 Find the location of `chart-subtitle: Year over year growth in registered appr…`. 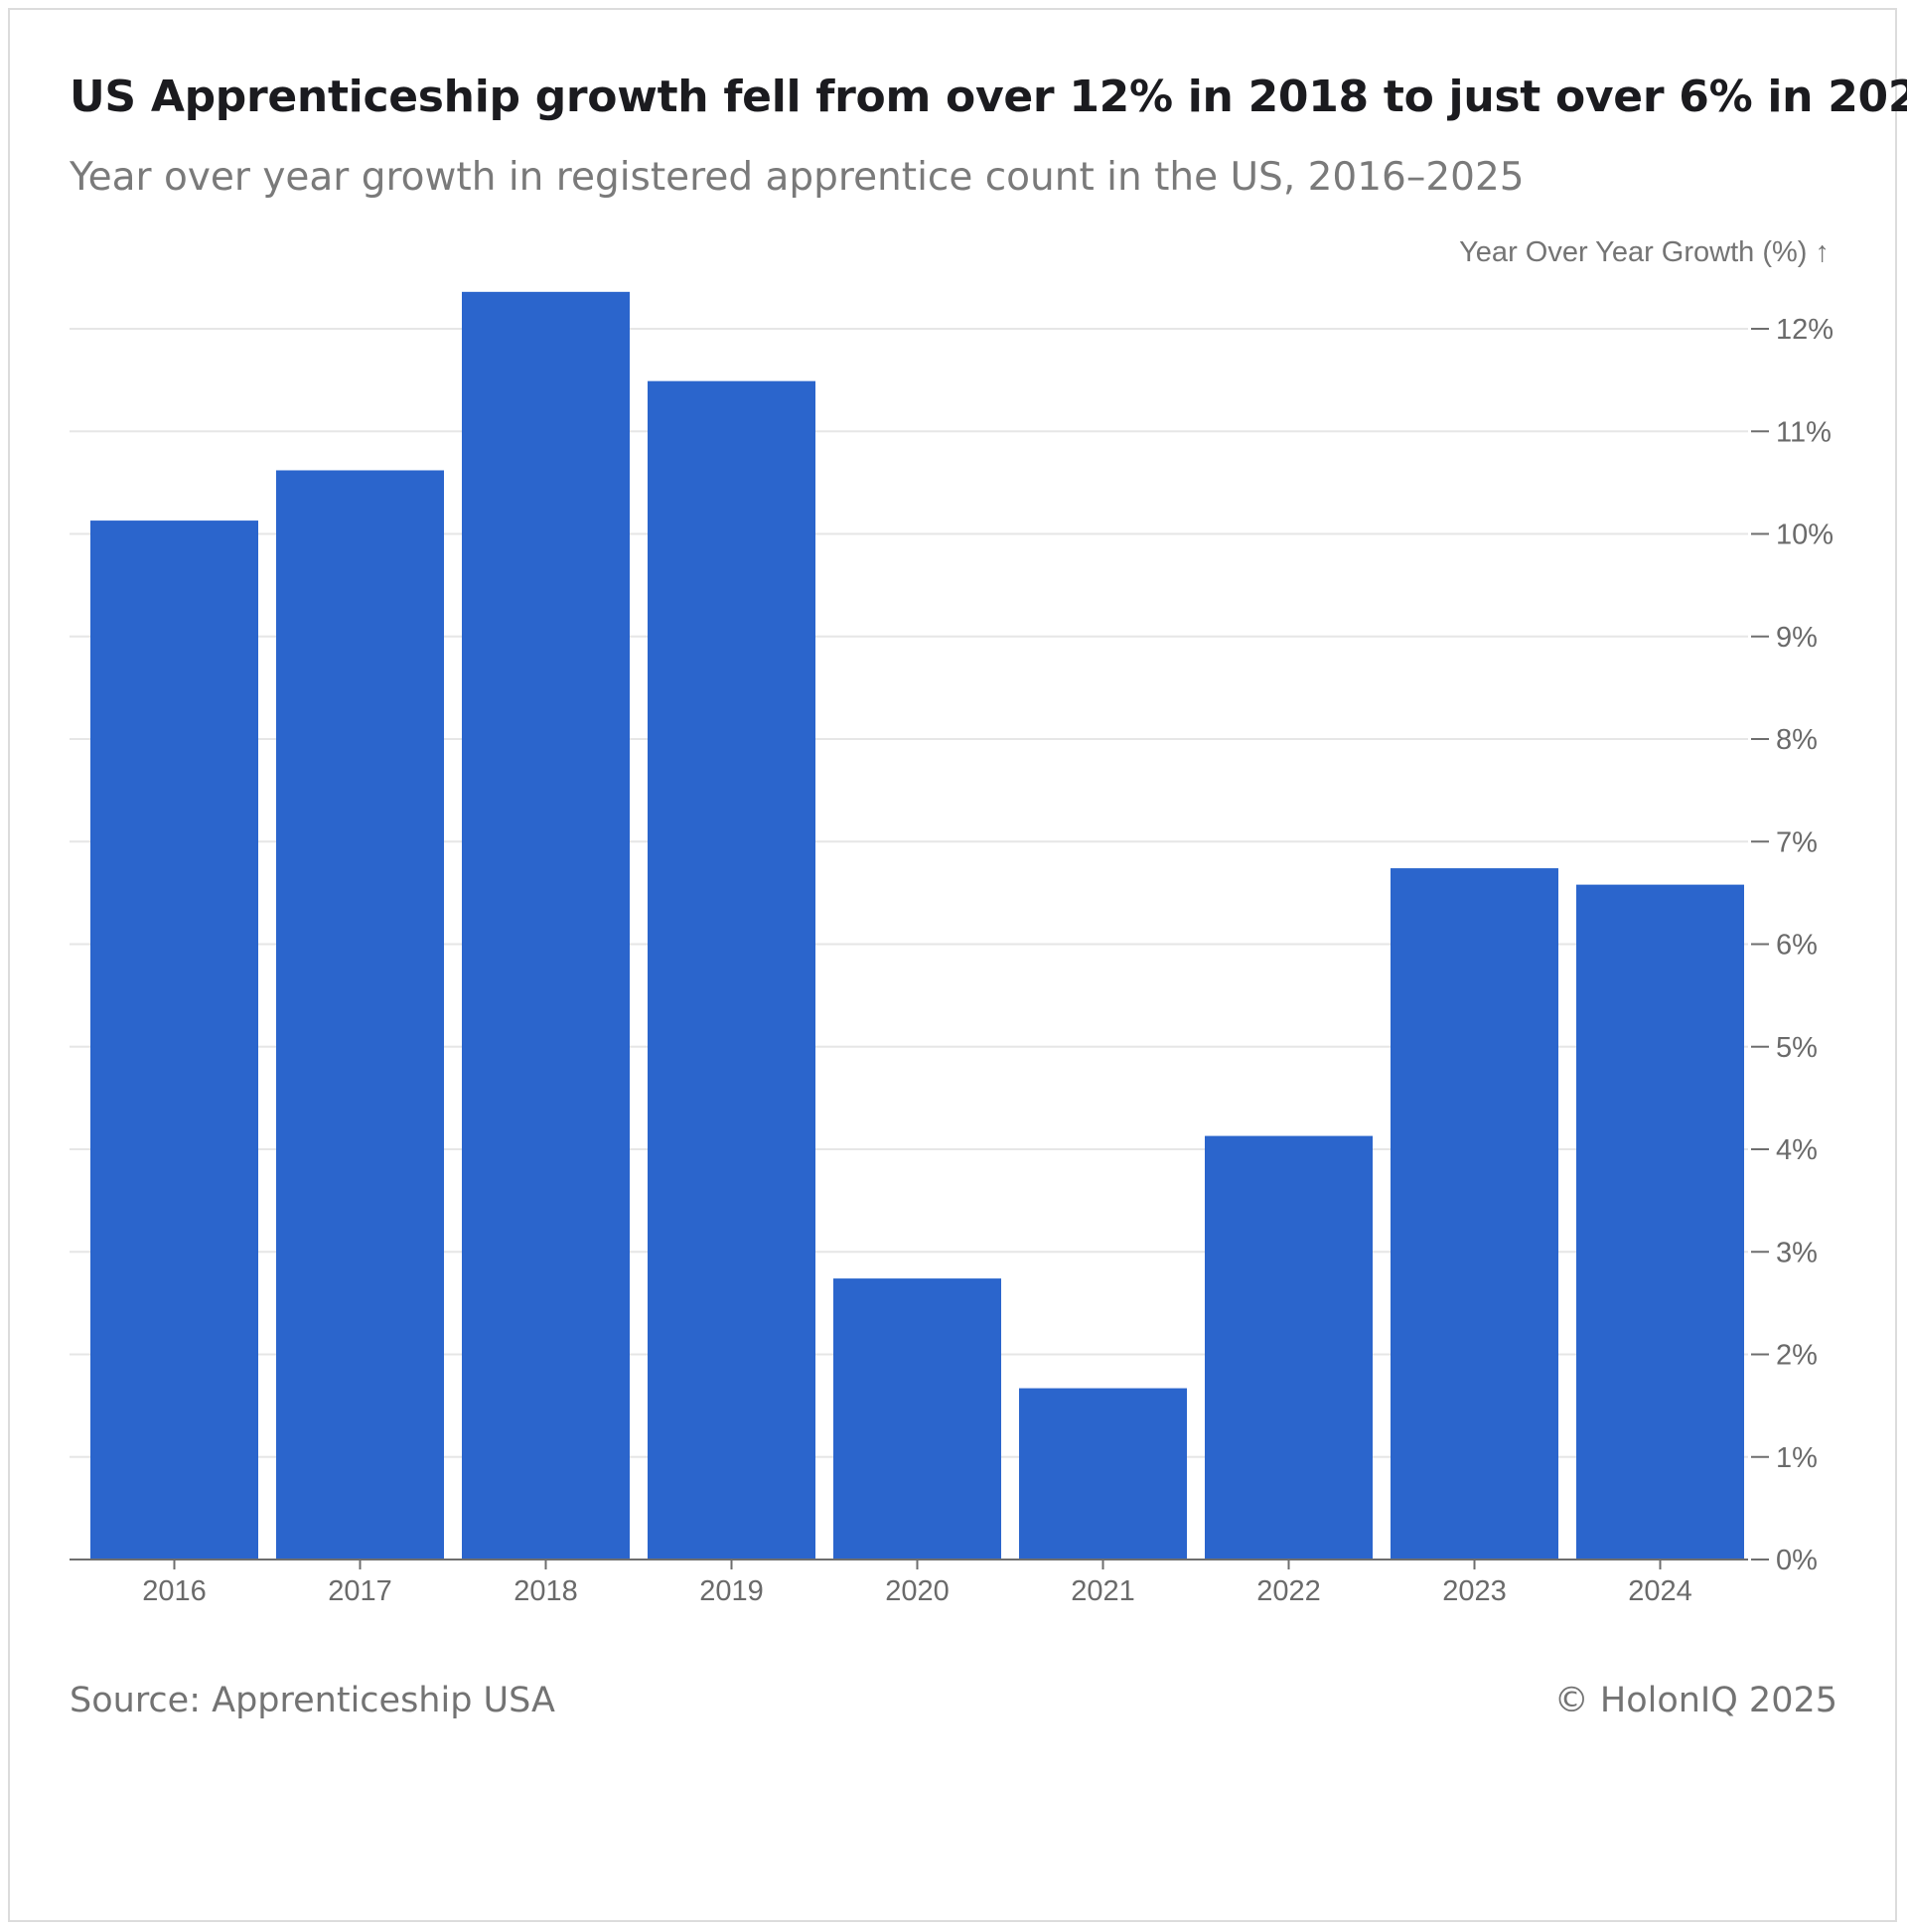

chart-subtitle: Year over year growth in registered appr… is located at coordinates (797, 177).